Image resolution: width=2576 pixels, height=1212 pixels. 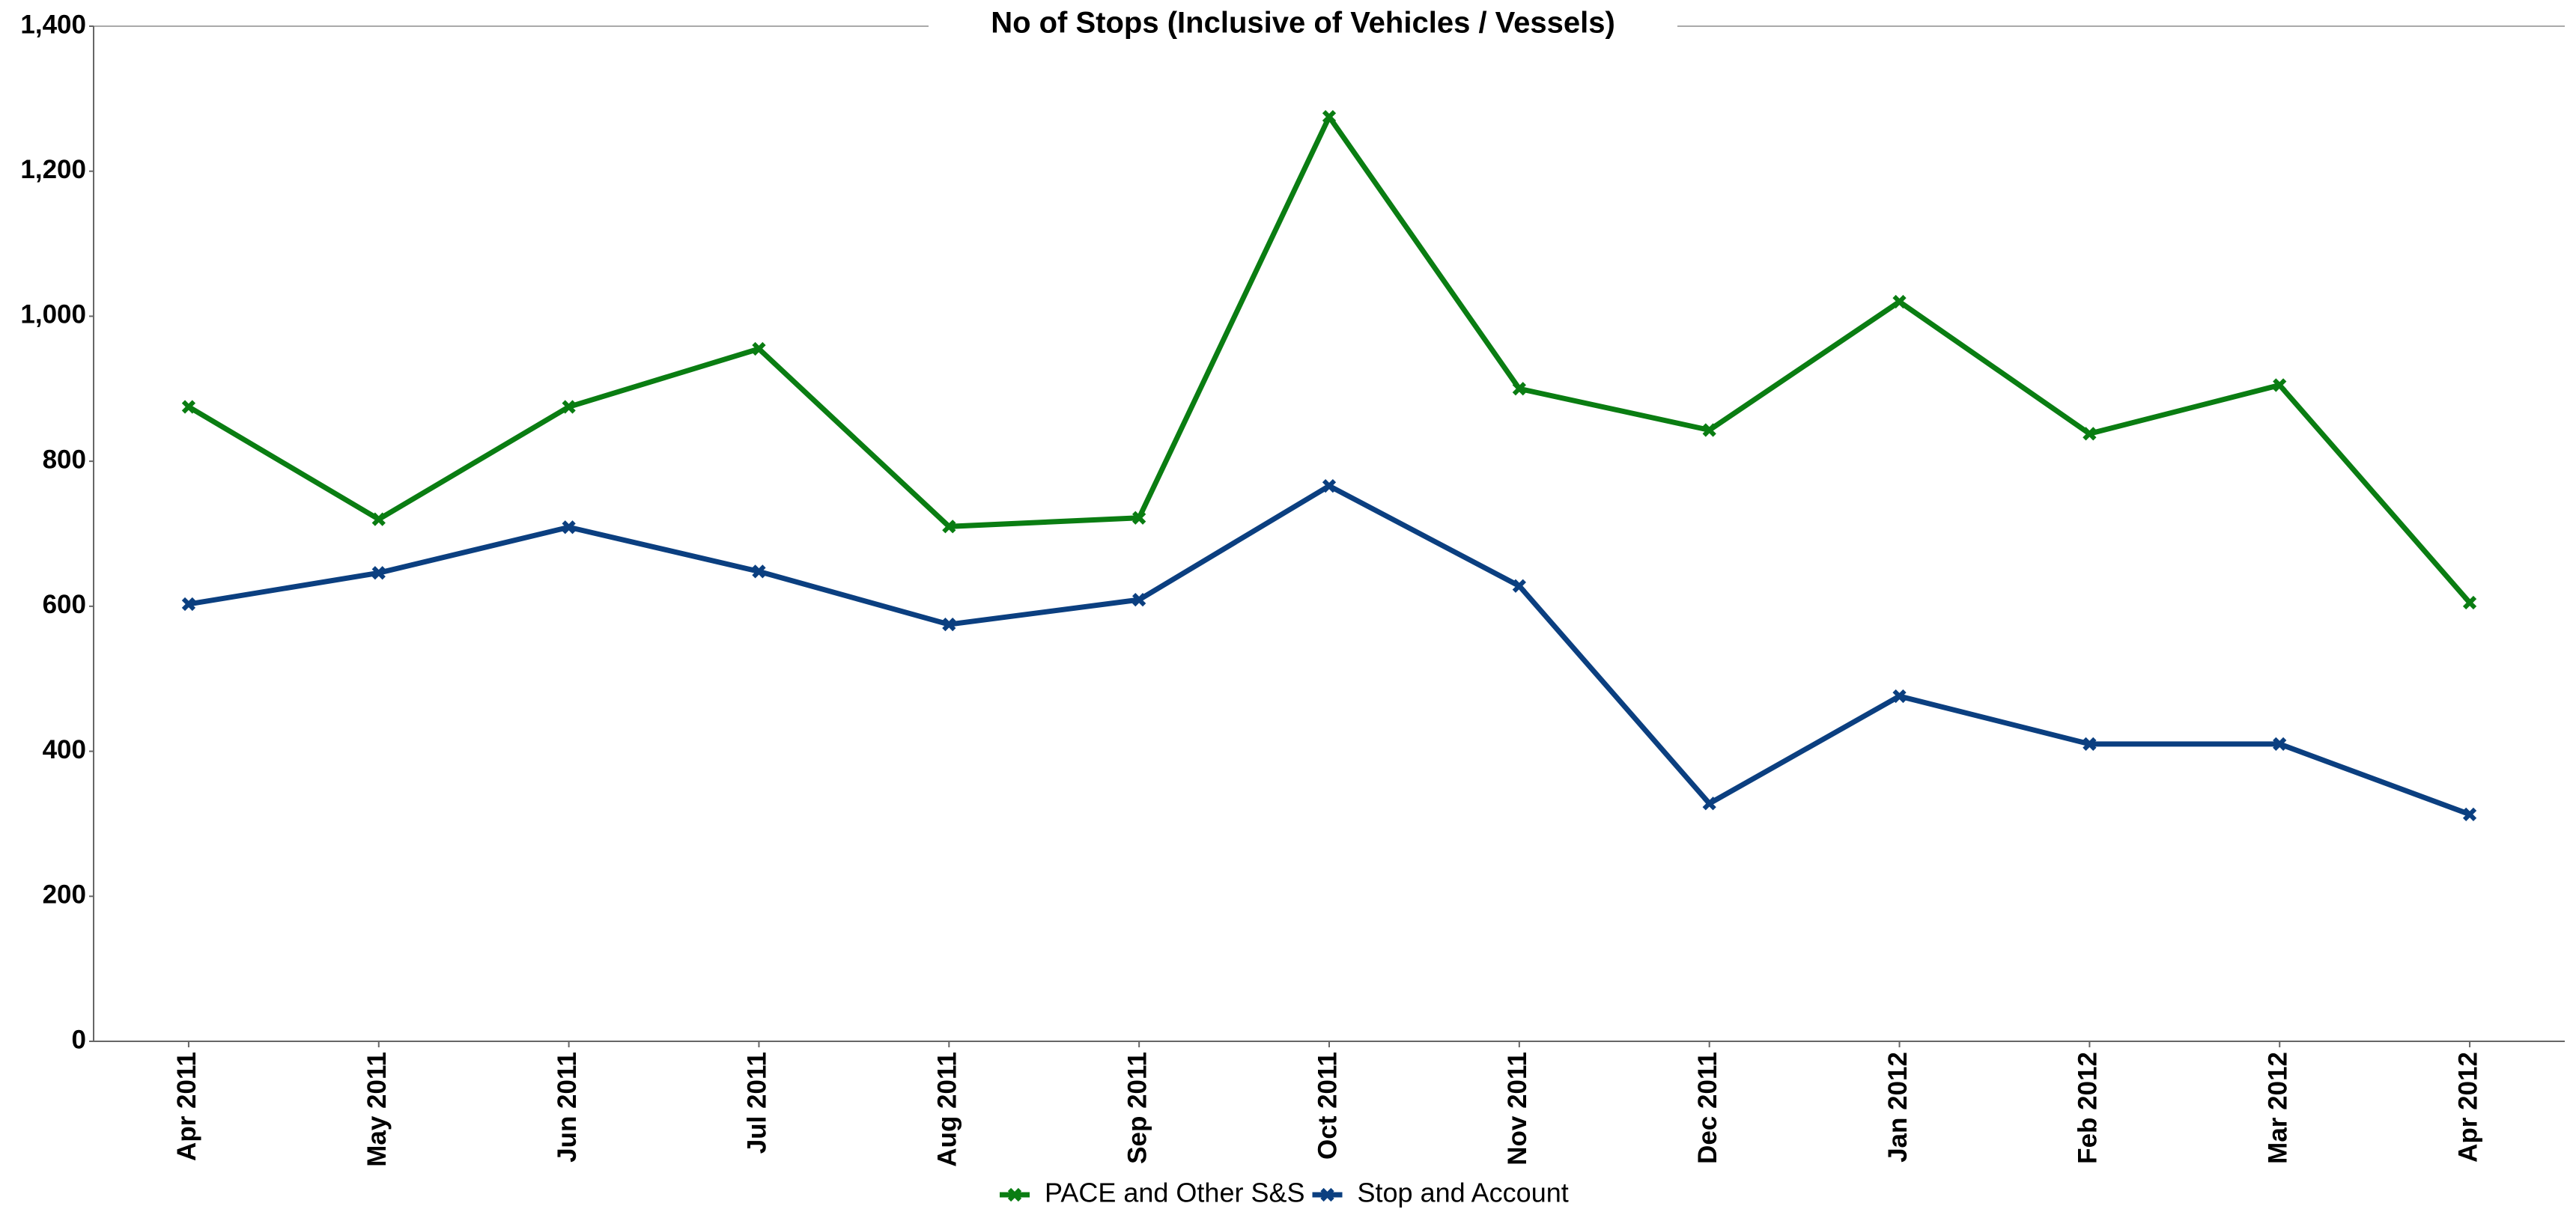 What do you see at coordinates (1707, 1108) in the screenshot?
I see `x-tick-label: Dec 2011` at bounding box center [1707, 1108].